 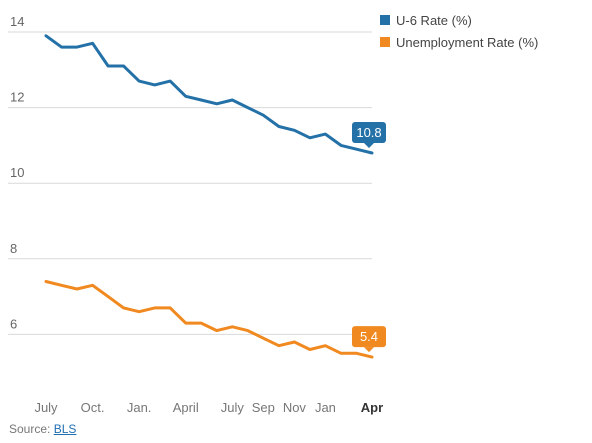 What do you see at coordinates (186, 407) in the screenshot?
I see `x-tick-label-3: April` at bounding box center [186, 407].